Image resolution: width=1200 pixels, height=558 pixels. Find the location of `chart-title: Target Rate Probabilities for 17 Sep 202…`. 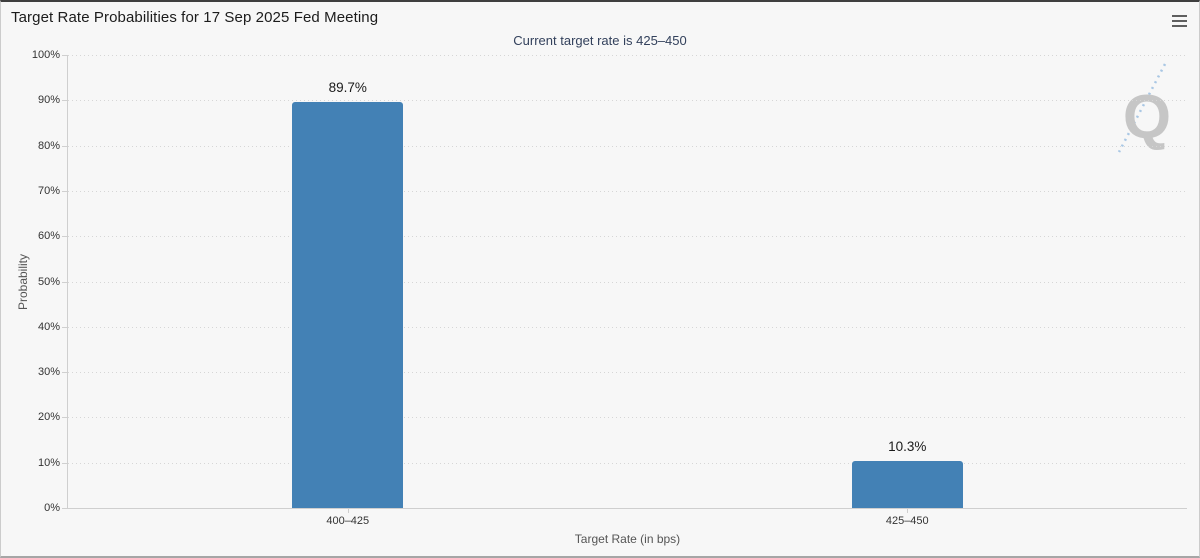

chart-title: Target Rate Probabilities for 17 Sep 202… is located at coordinates (195, 17).